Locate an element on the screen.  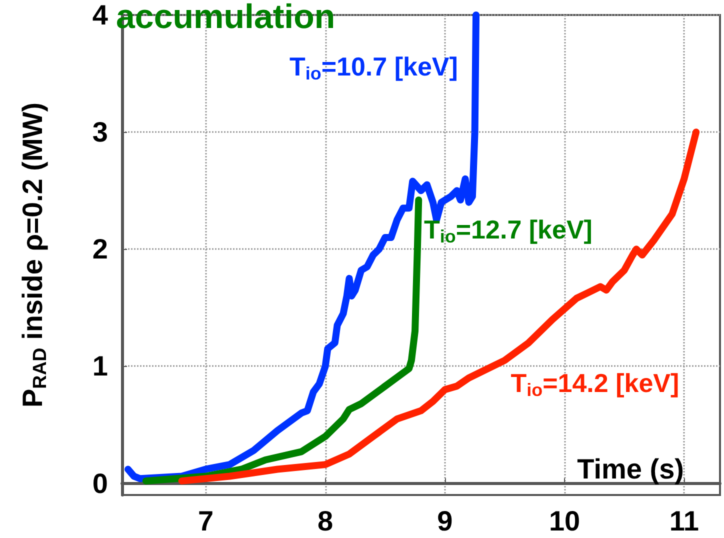
y-tick-label: 2 is located at coordinates (100, 249).